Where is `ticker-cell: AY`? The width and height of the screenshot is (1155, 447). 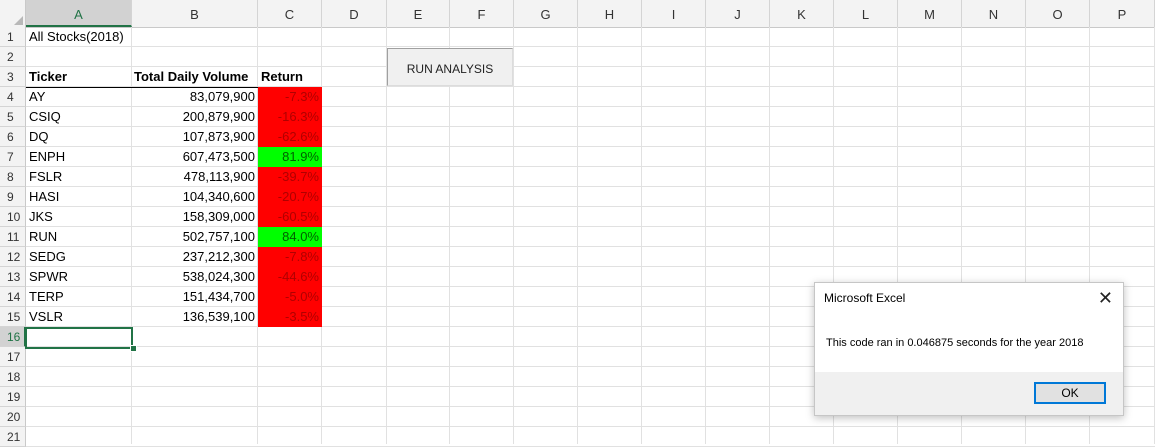
ticker-cell: AY is located at coordinates (37, 96).